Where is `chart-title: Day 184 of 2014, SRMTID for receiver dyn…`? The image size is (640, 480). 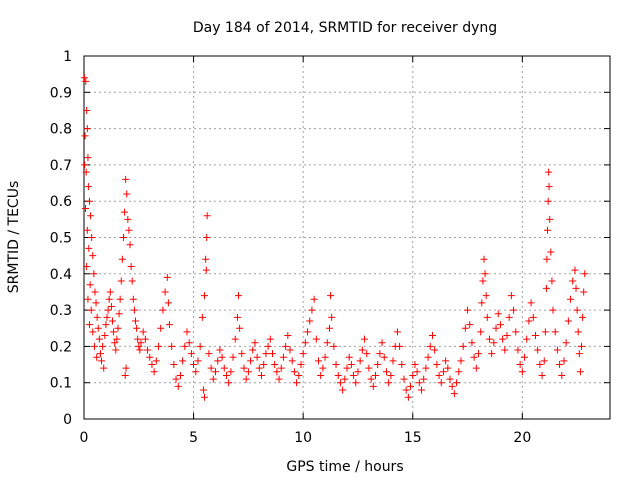 chart-title: Day 184 of 2014, SRMTID for receiver dyn… is located at coordinates (345, 28).